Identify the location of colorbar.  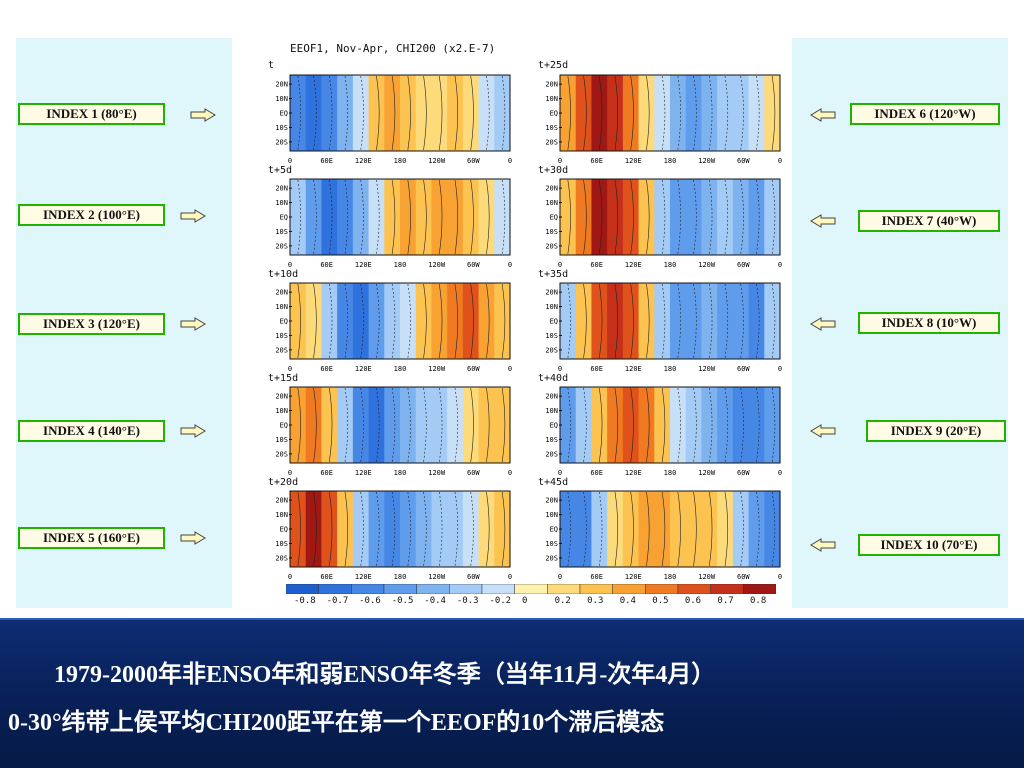
(531, 589).